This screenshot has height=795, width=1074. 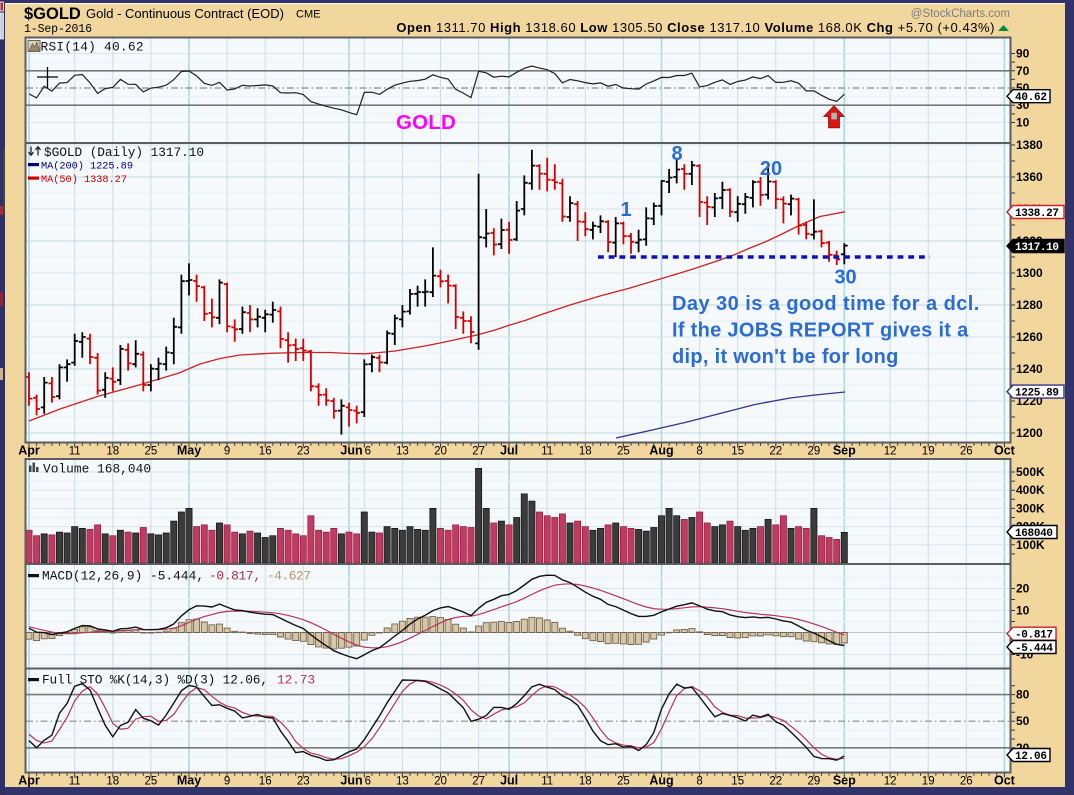 I want to click on svg-text: 1280, so click(x=1029, y=305).